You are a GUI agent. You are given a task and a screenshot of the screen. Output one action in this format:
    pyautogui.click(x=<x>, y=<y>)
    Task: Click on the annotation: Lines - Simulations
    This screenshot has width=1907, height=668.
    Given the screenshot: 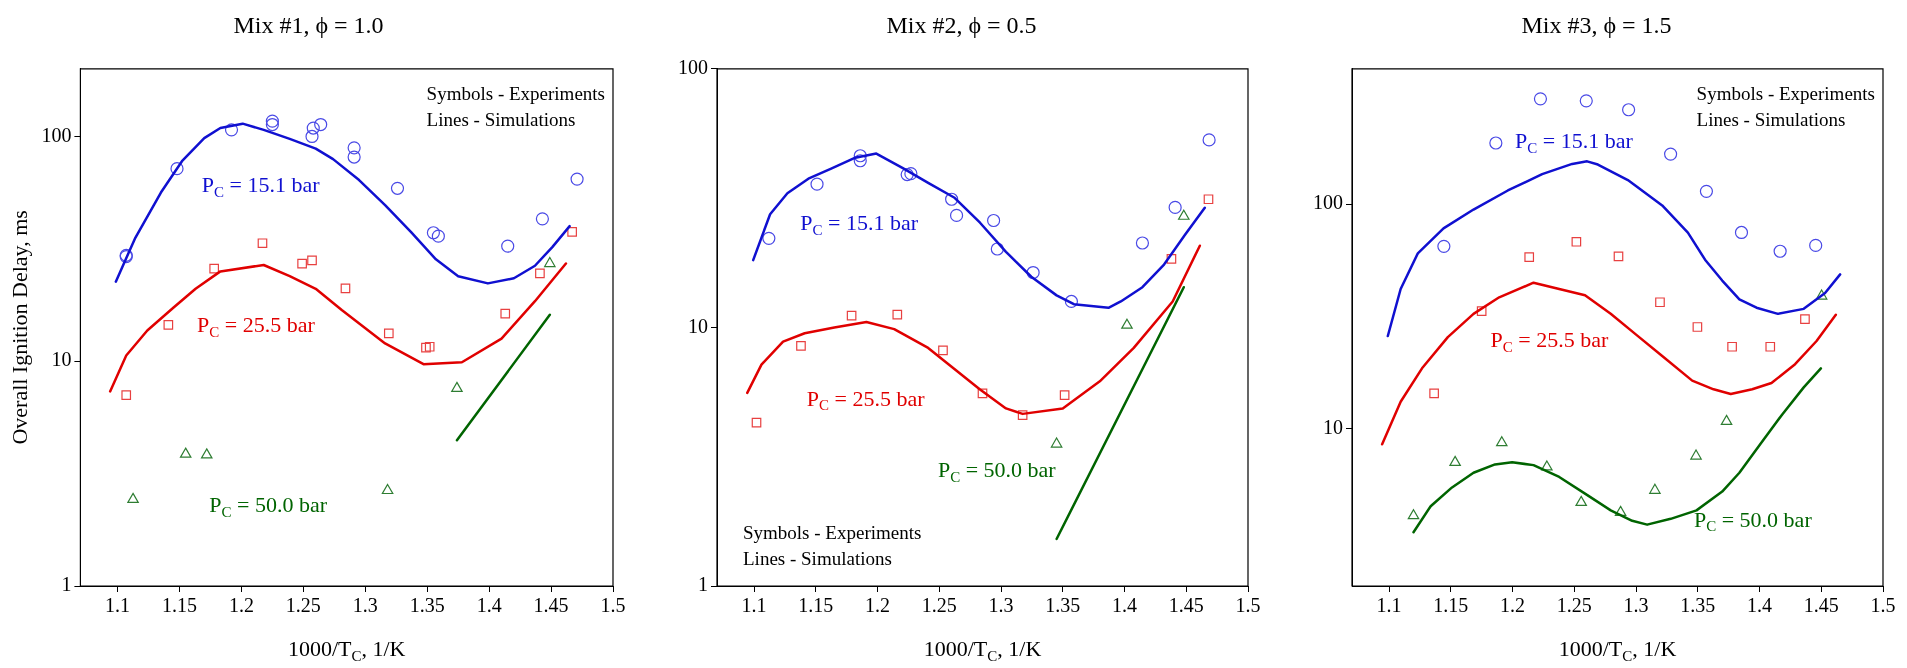 What is the action you would take?
    pyautogui.click(x=1771, y=119)
    